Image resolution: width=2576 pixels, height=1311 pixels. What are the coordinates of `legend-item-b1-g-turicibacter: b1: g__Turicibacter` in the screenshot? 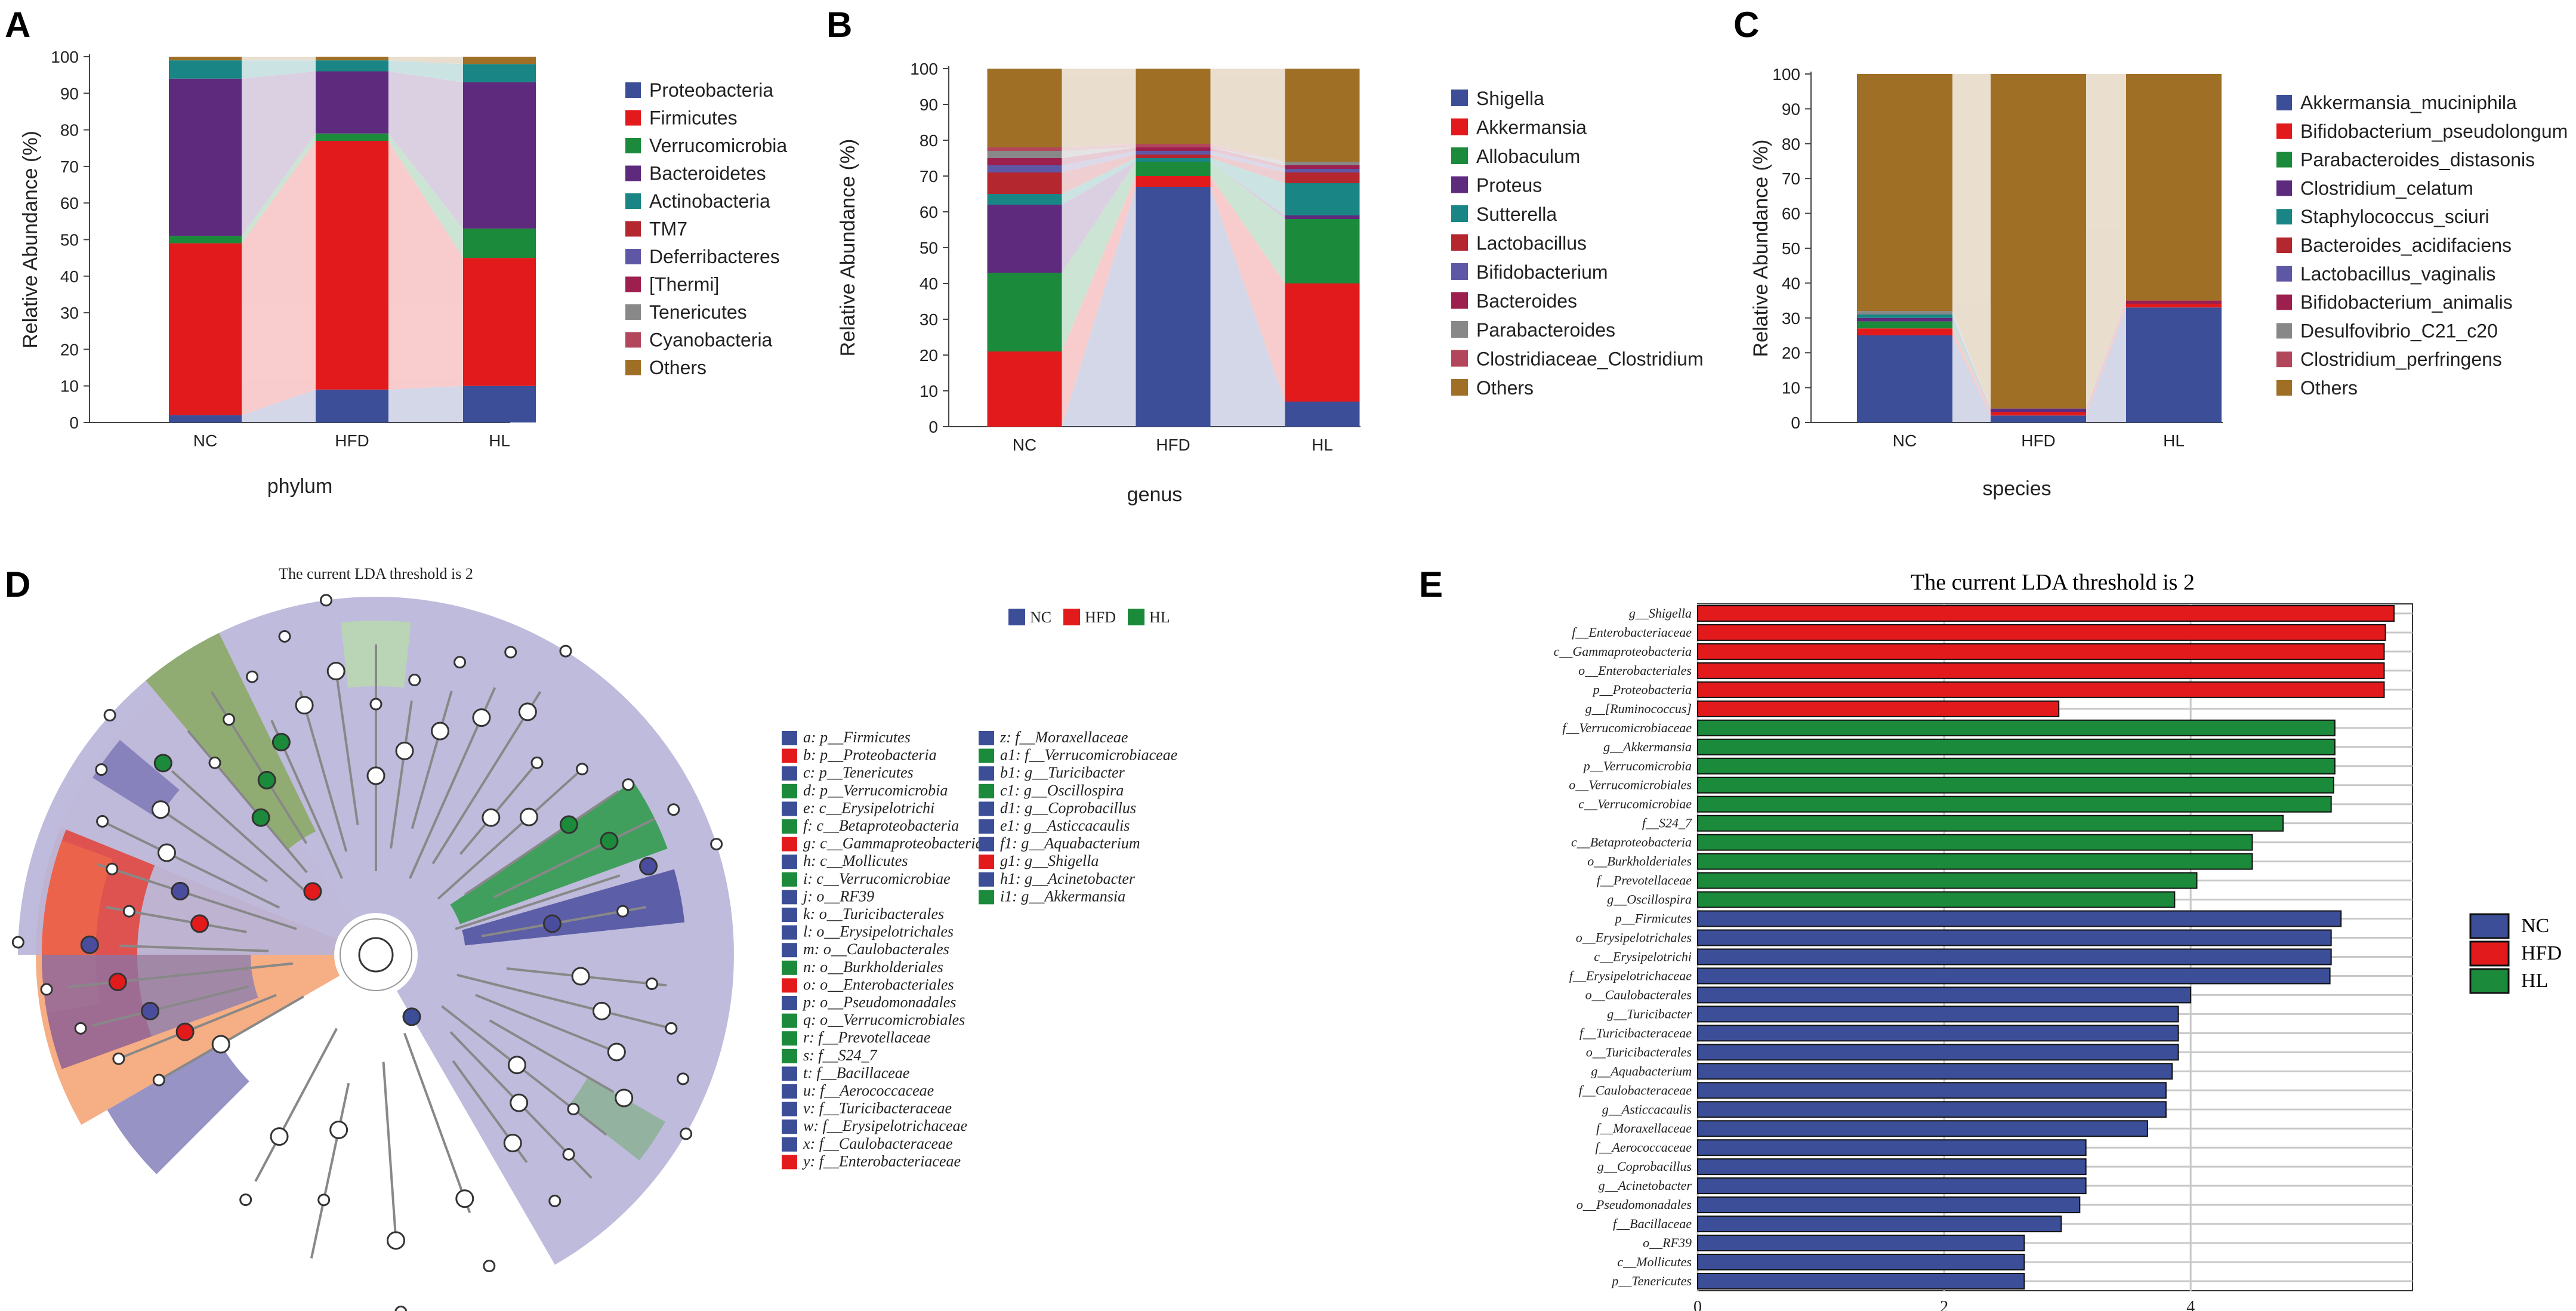 It's located at (1062, 772).